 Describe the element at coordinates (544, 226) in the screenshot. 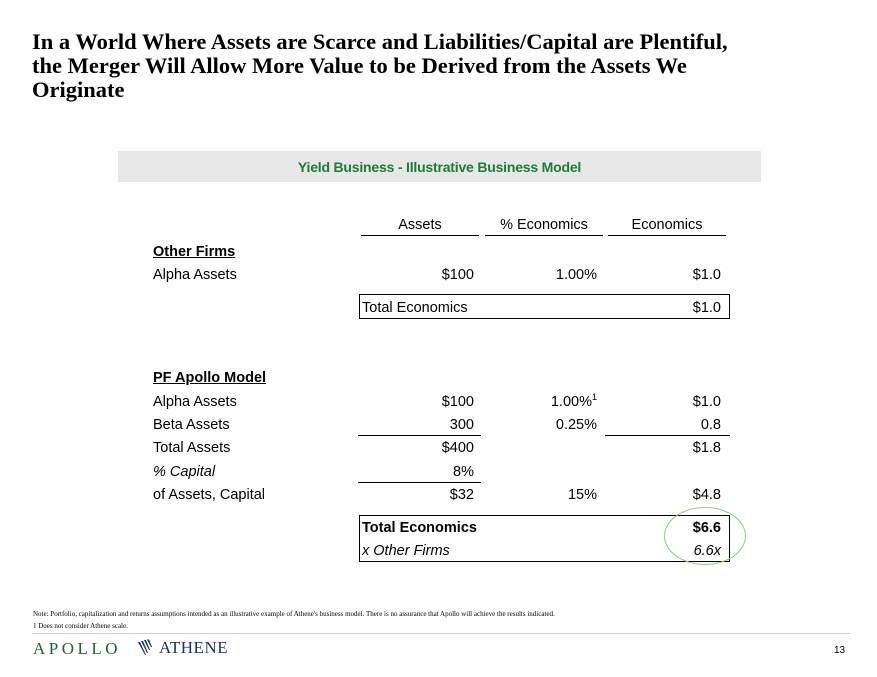

I see `column-header-pct-economics: % Economics` at that location.